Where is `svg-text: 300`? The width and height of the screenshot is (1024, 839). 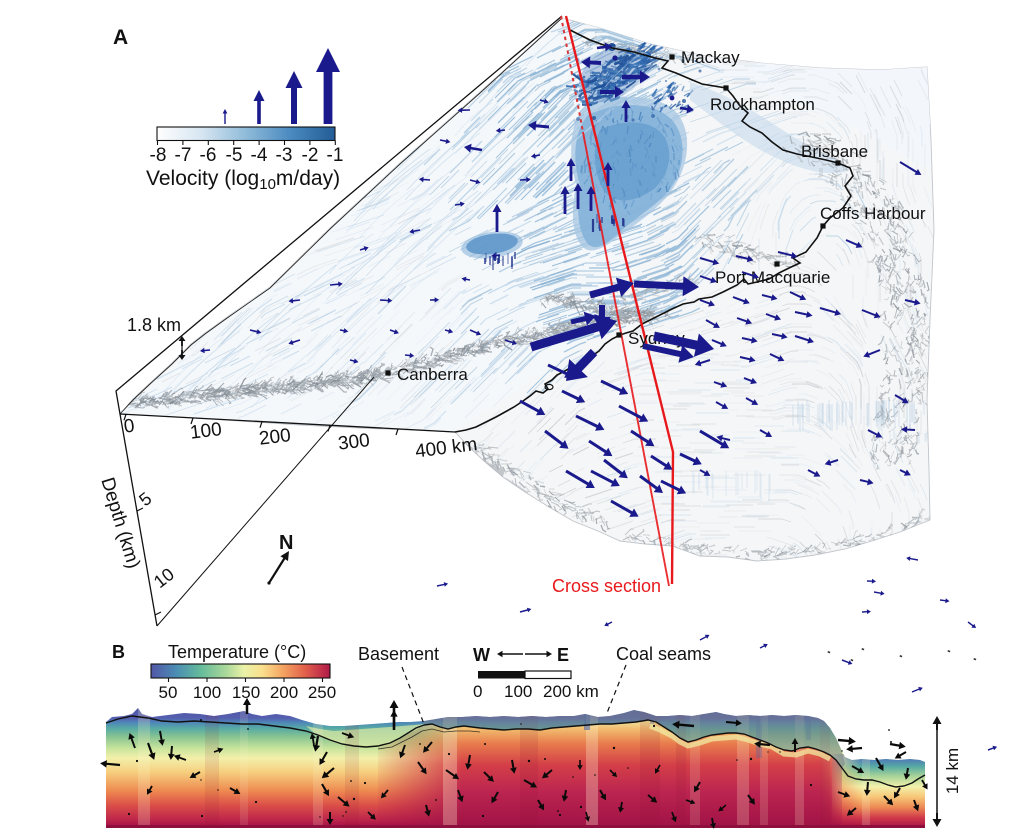
svg-text: 300 is located at coordinates (354, 442).